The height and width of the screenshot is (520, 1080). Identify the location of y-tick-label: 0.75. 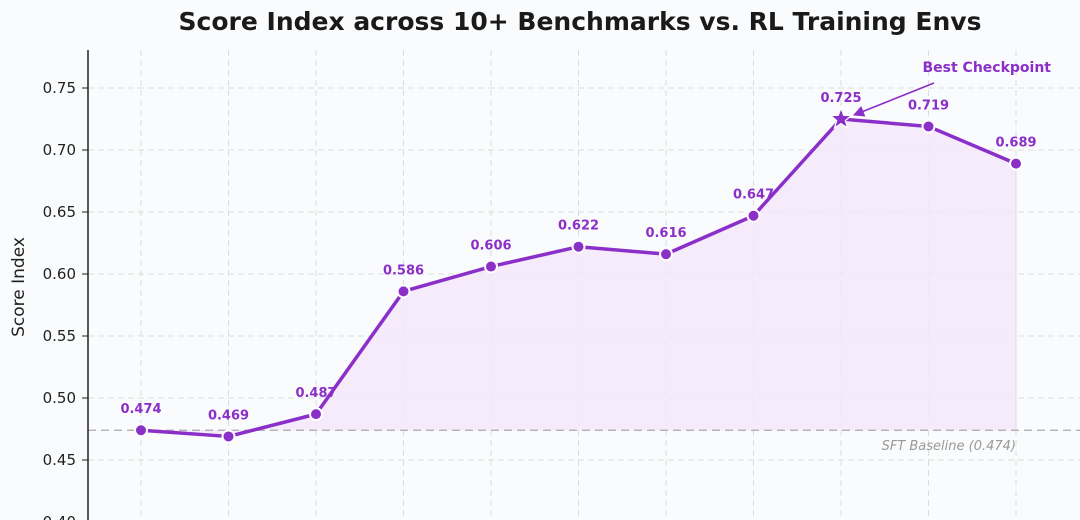
(59, 88).